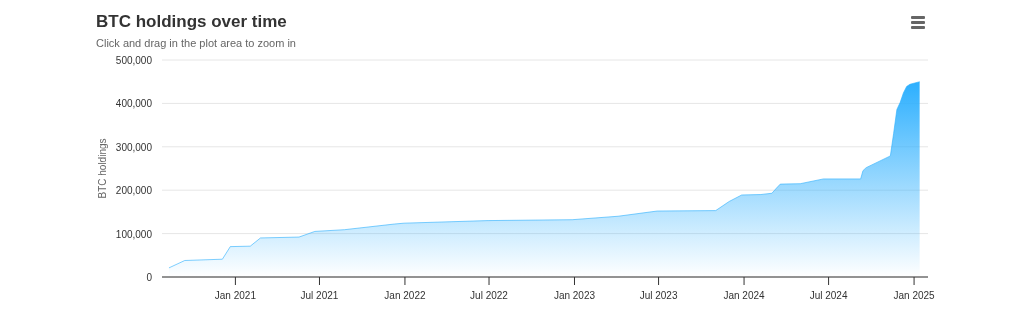  Describe the element at coordinates (191, 21) in the screenshot. I see `chart-title: BTC holdings over time` at that location.